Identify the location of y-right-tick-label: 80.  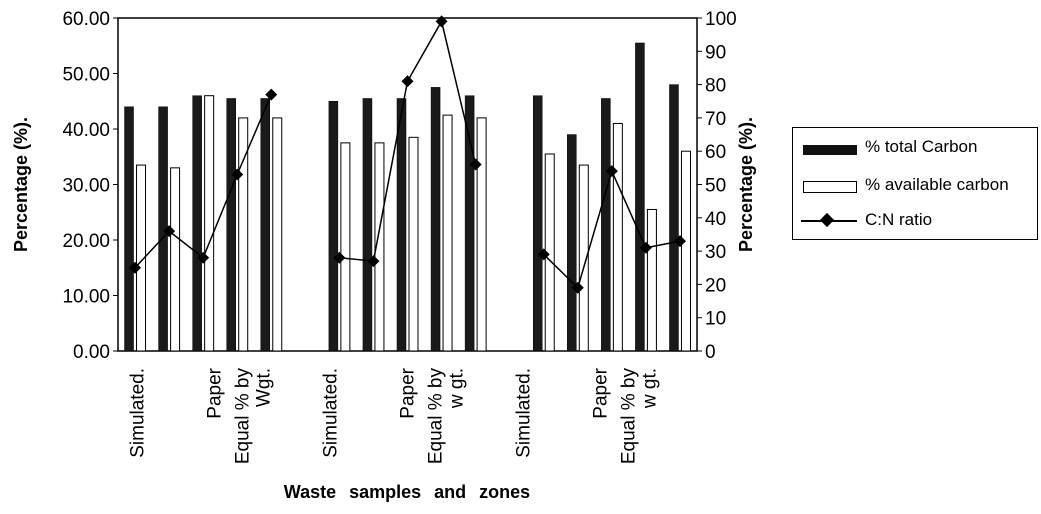
(715, 86).